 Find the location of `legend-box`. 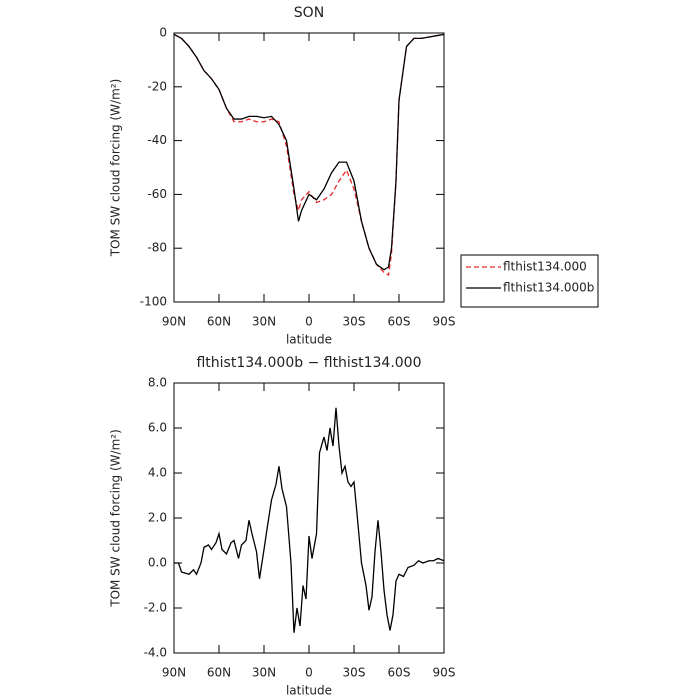

legend-box is located at coordinates (529, 281).